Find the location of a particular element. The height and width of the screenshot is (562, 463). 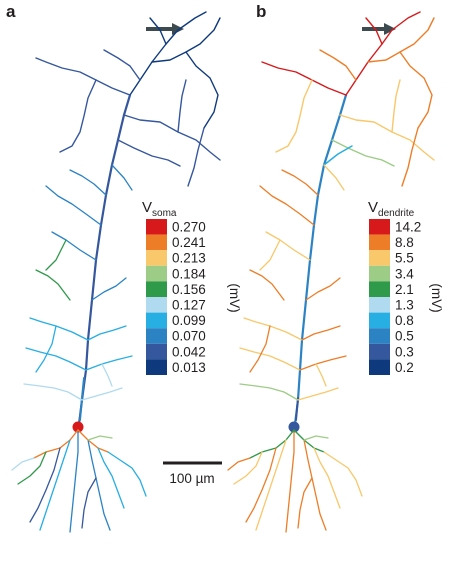

legend-b-value: 3.4 is located at coordinates (404, 273).